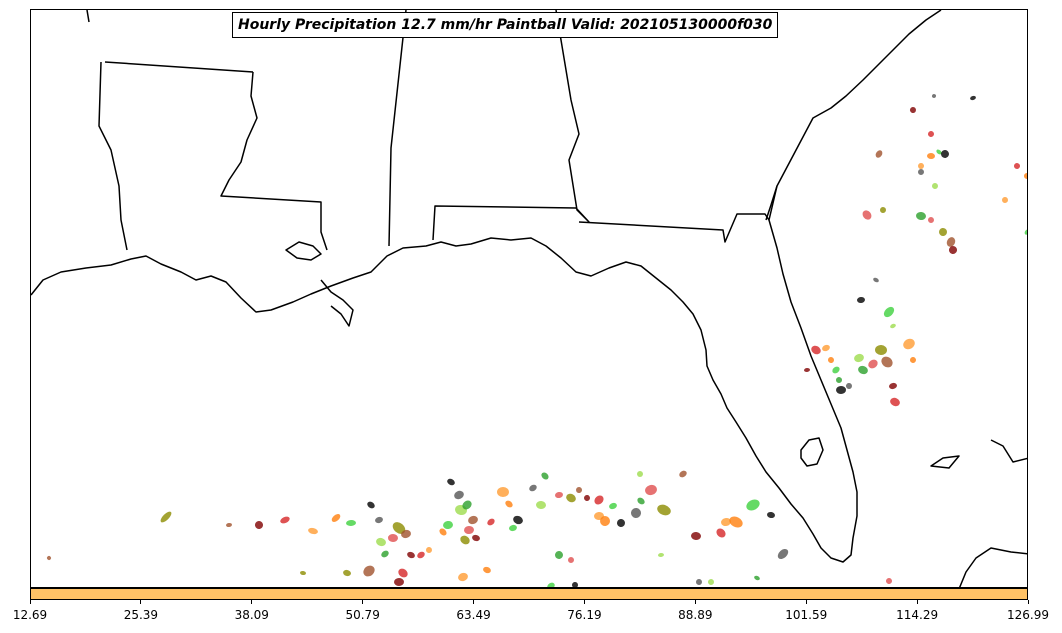  I want to click on cuba-coastline, so click(993, 567).